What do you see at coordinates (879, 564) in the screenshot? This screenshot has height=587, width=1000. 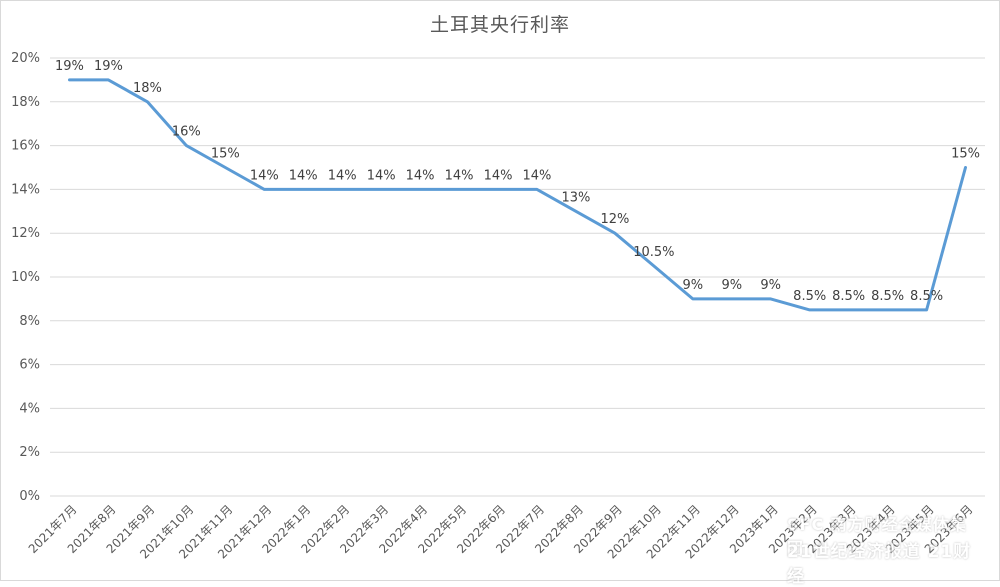 I see `watermark-line2: 21世纪经济报道 21财经` at bounding box center [879, 564].